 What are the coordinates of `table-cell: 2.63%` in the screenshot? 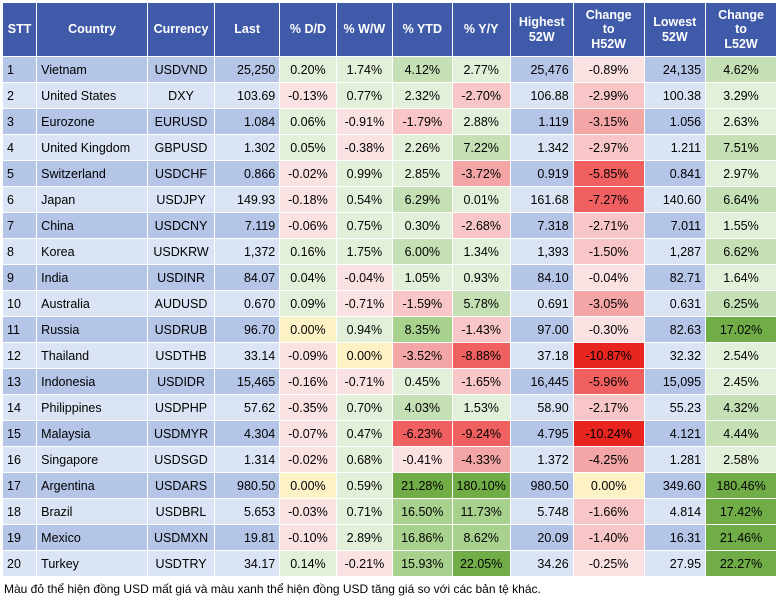 It's located at (741, 121).